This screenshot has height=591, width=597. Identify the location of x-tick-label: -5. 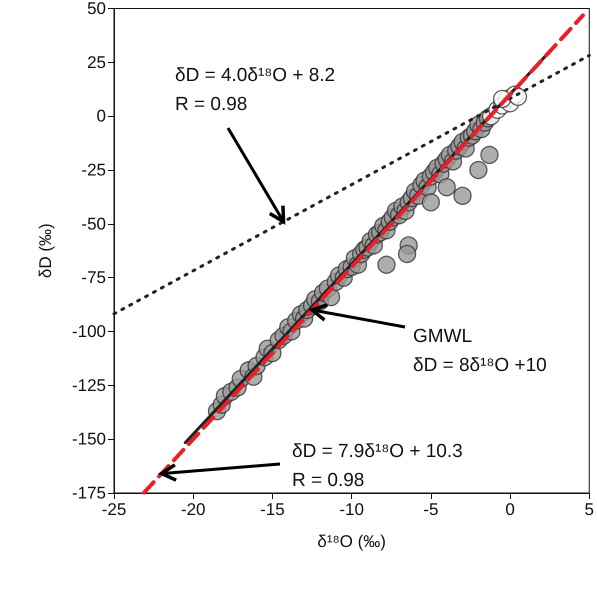
(430, 509).